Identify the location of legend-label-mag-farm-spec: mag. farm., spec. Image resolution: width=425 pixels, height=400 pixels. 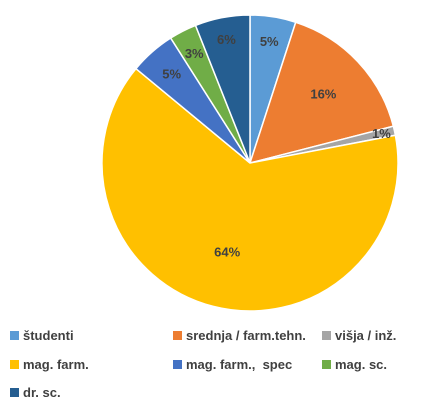
(239, 364).